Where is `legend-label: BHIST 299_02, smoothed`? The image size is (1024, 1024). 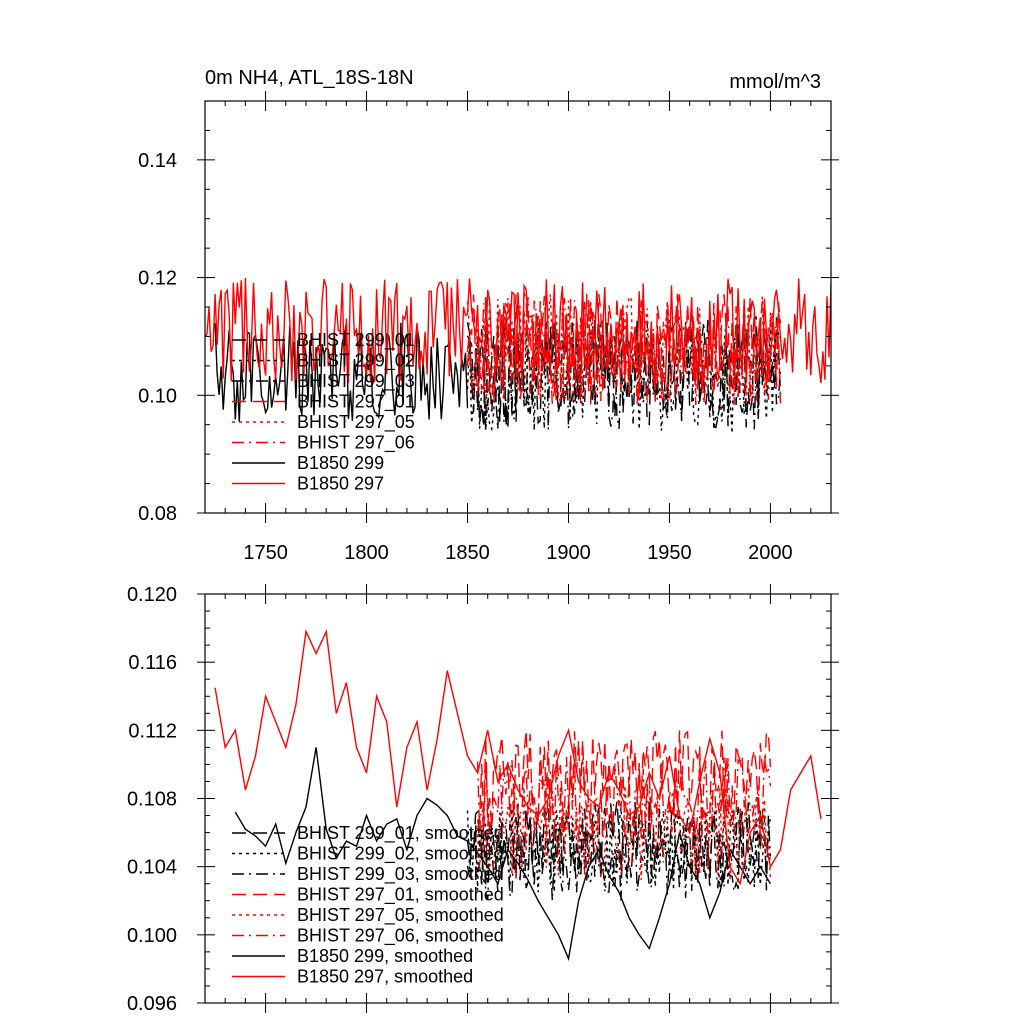 legend-label: BHIST 299_02, smoothed is located at coordinates (400, 854).